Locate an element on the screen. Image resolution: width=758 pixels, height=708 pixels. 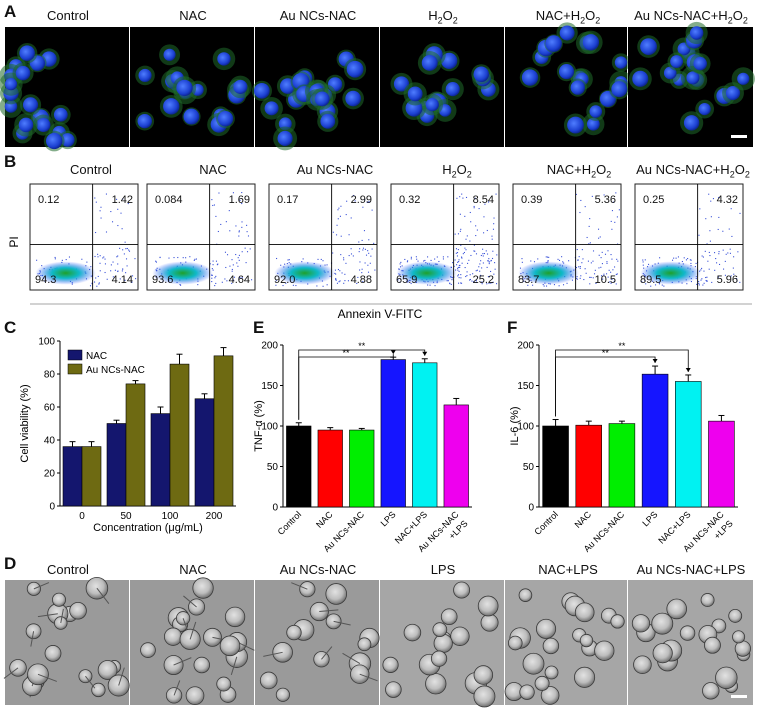
quadrant-lr-value: 5.96 is located at coordinates (727, 280).